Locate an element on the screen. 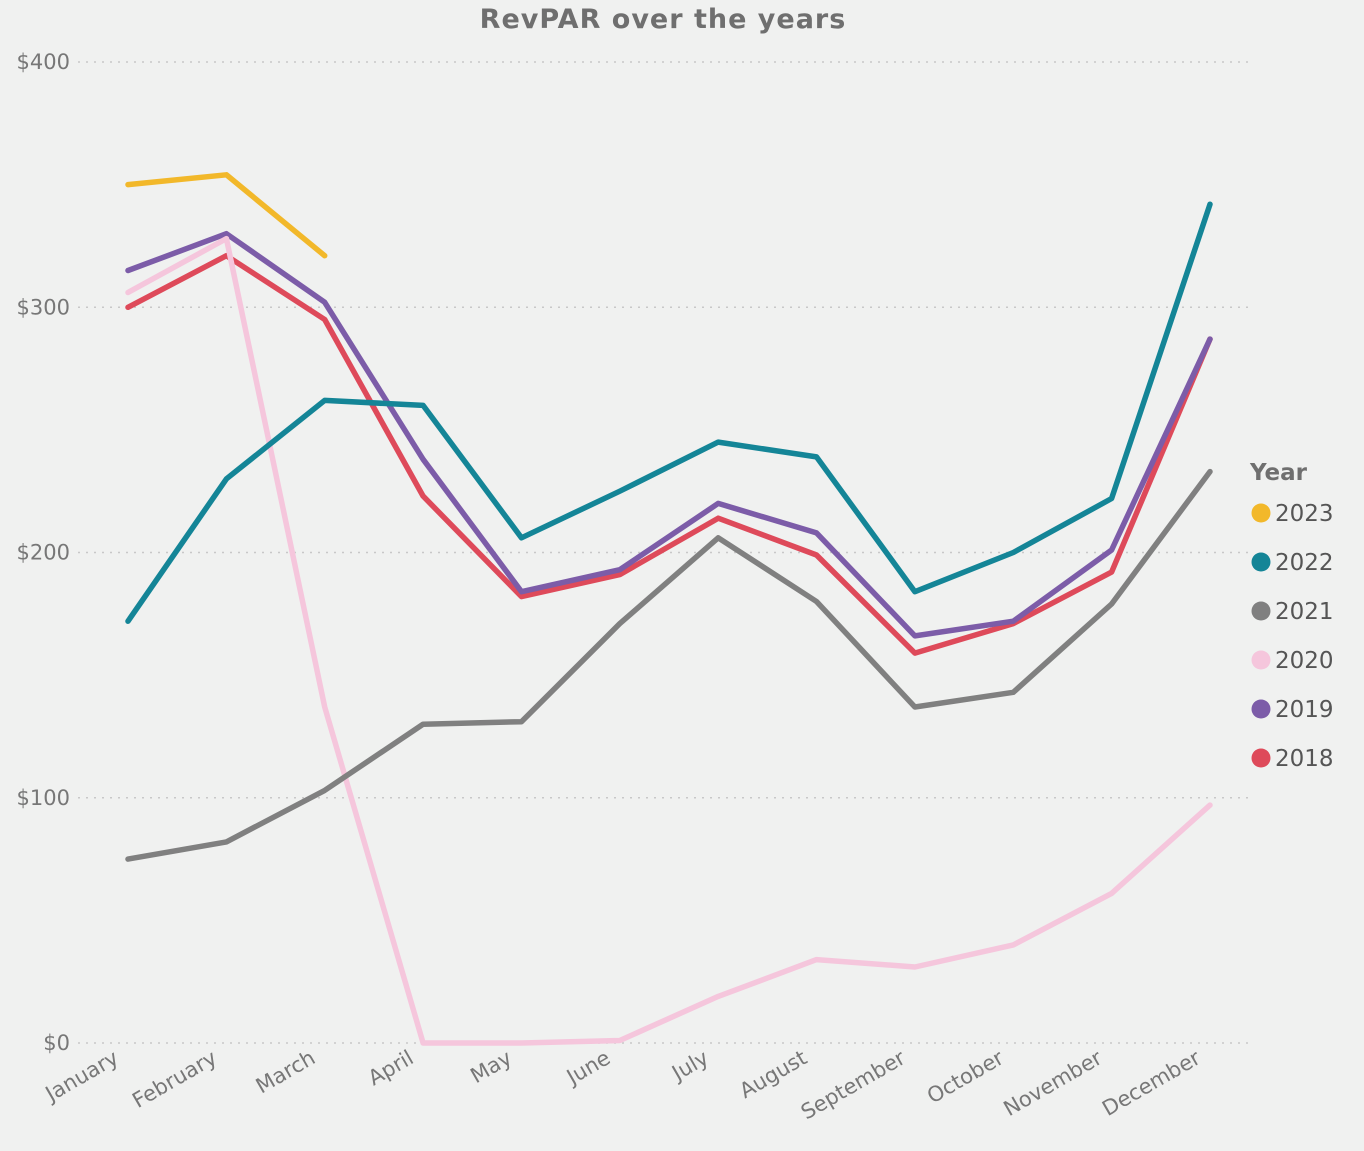 The height and width of the screenshot is (1151, 1364). legend-item-2018: 2018 is located at coordinates (1292, 759).